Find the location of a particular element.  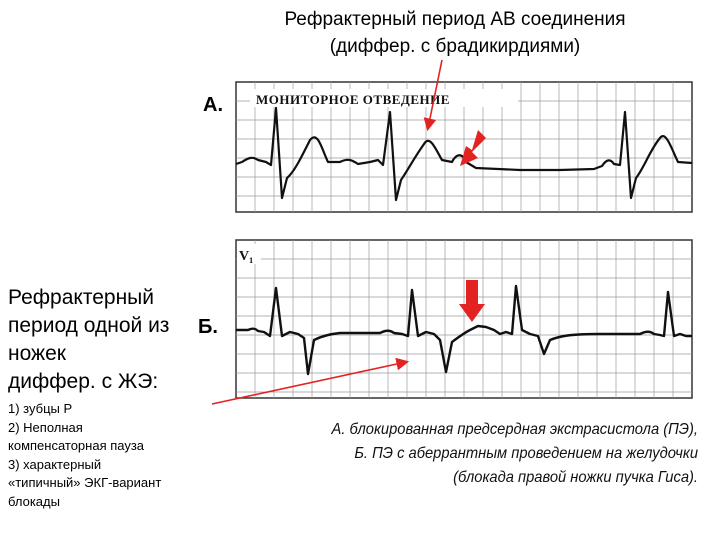

list-item: «типичный» ЭКГ-вариант is located at coordinates (85, 482).